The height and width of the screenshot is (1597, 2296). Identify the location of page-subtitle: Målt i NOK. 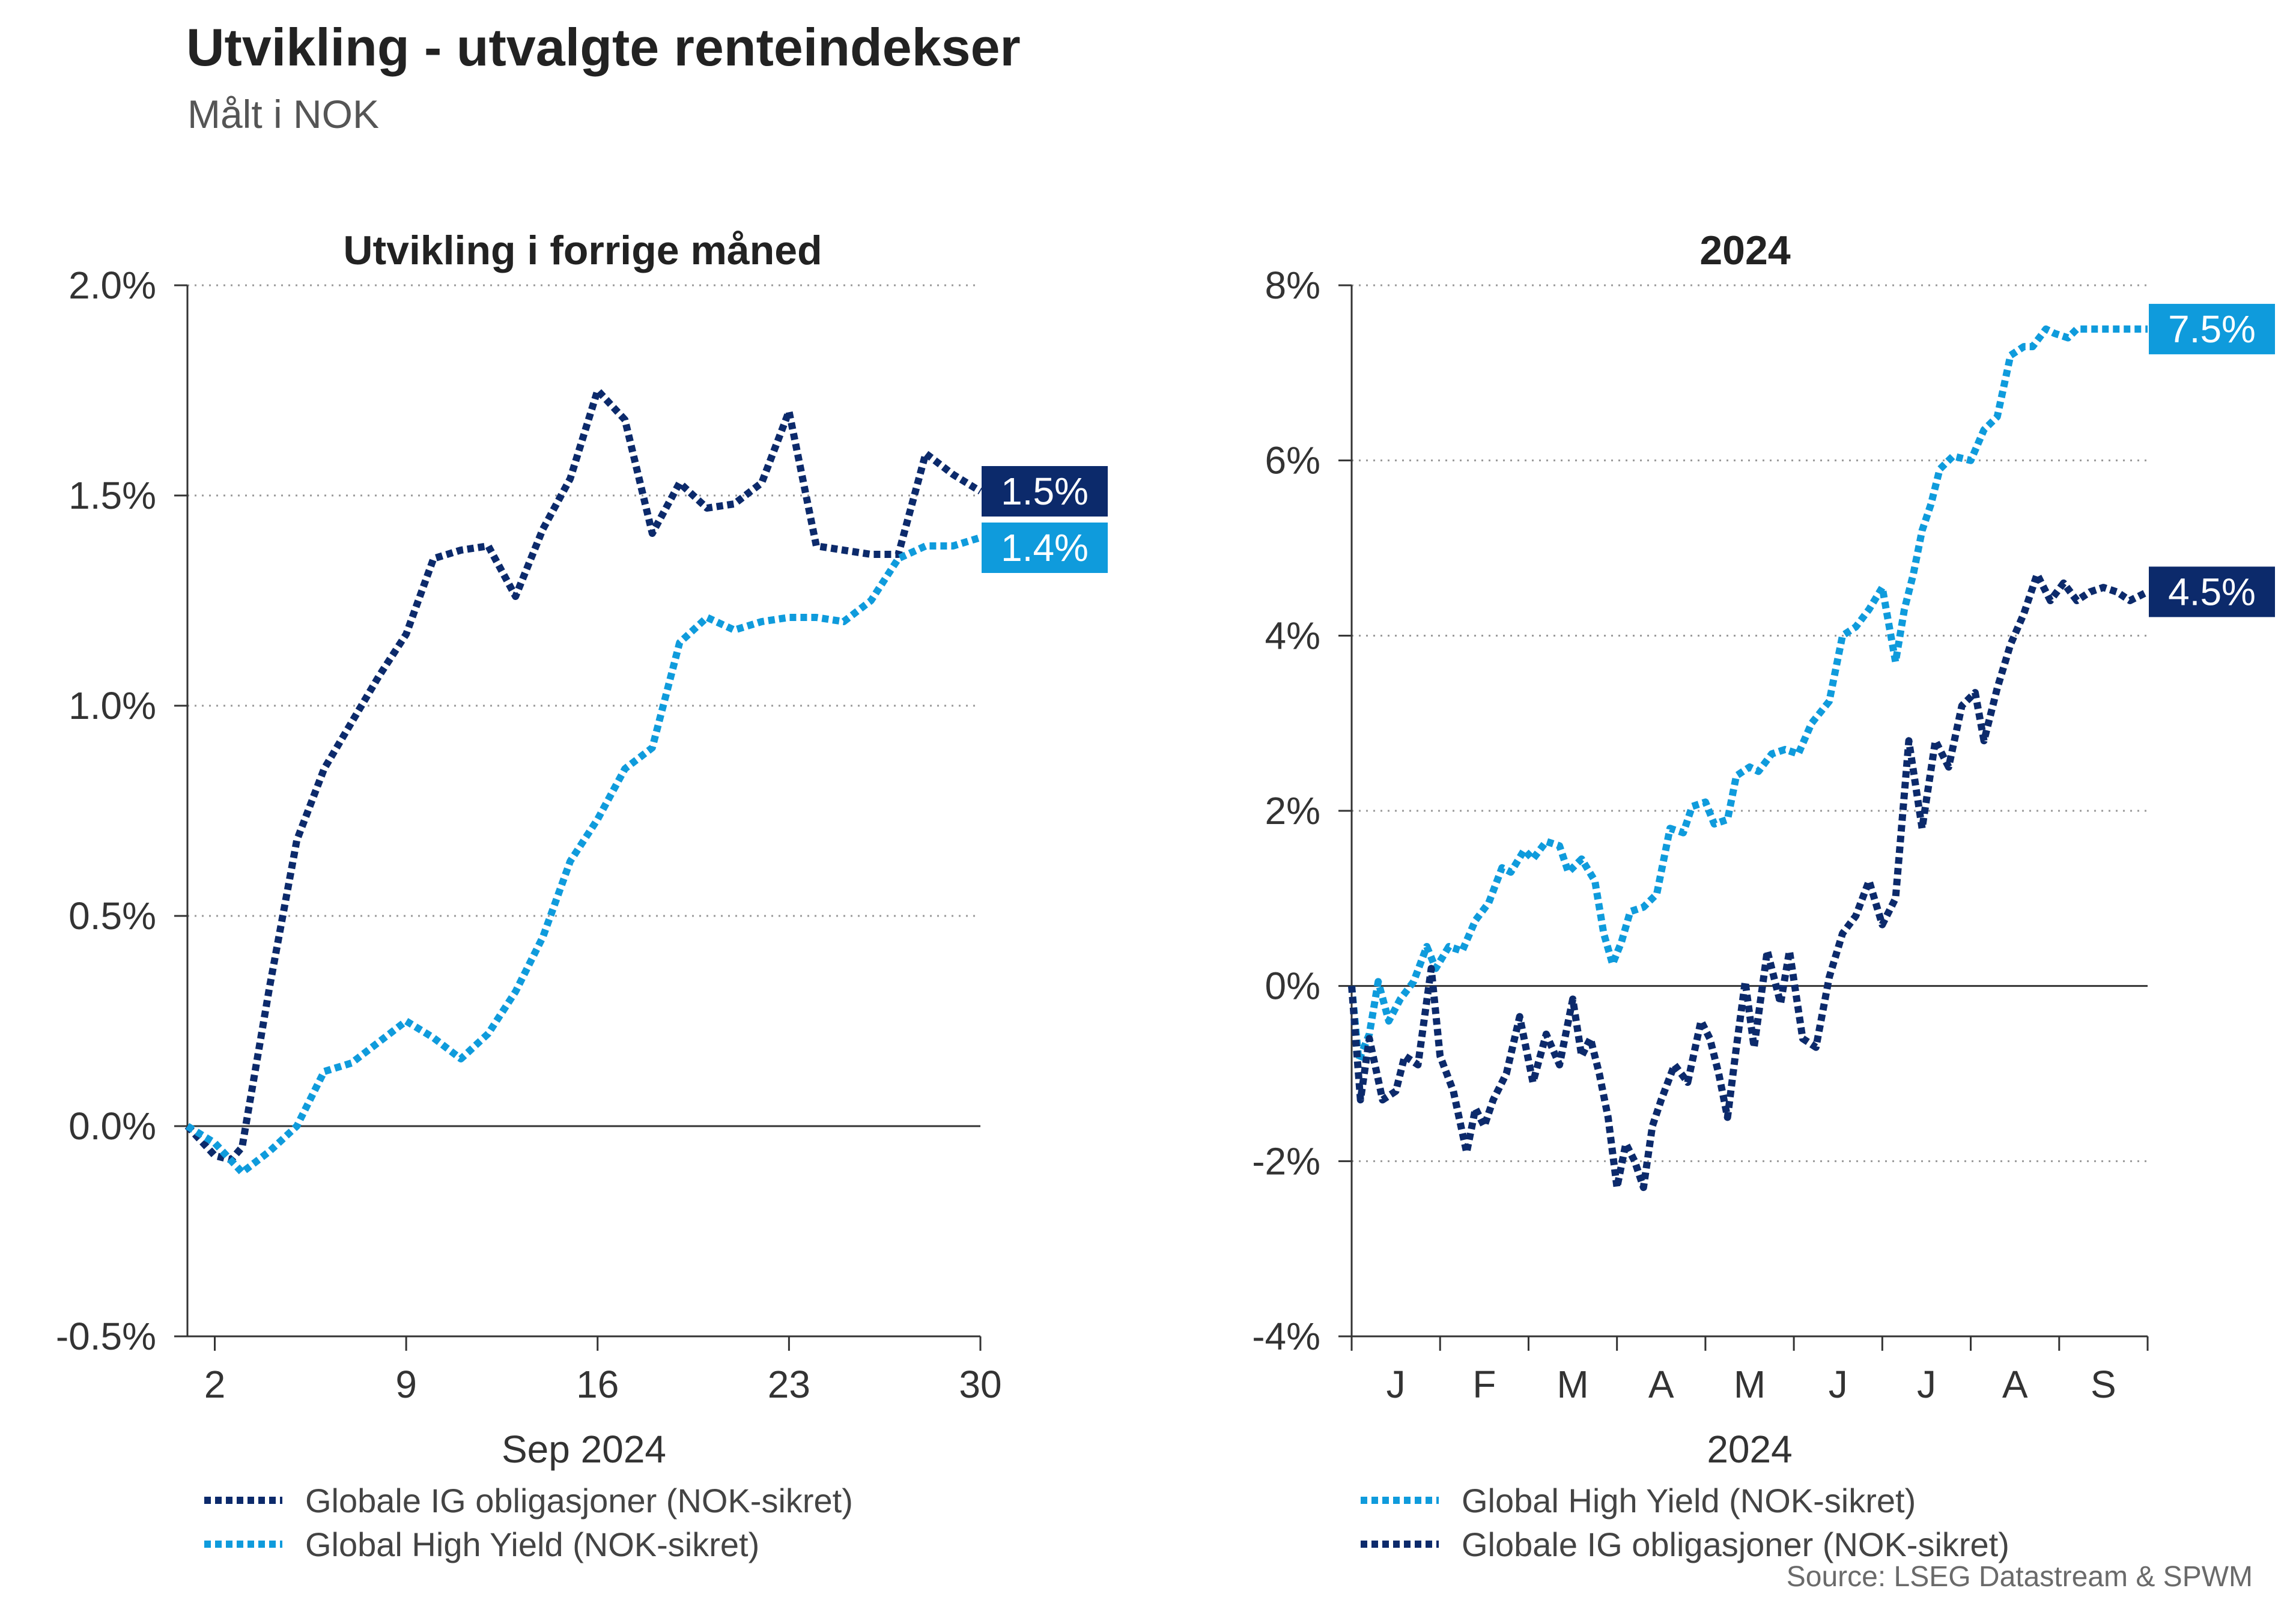
(283, 114).